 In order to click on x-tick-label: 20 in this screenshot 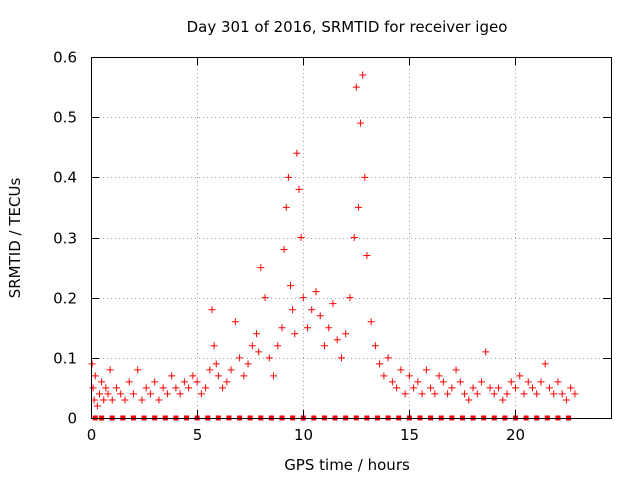, I will do `click(515, 435)`.